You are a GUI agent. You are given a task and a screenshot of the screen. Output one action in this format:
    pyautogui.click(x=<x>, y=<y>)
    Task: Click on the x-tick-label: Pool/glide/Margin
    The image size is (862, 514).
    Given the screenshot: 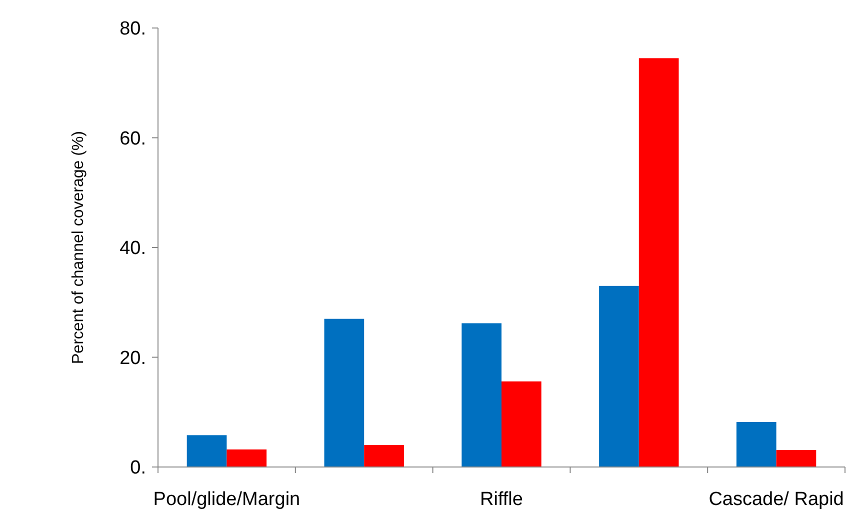 What is the action you would take?
    pyautogui.click(x=226, y=499)
    